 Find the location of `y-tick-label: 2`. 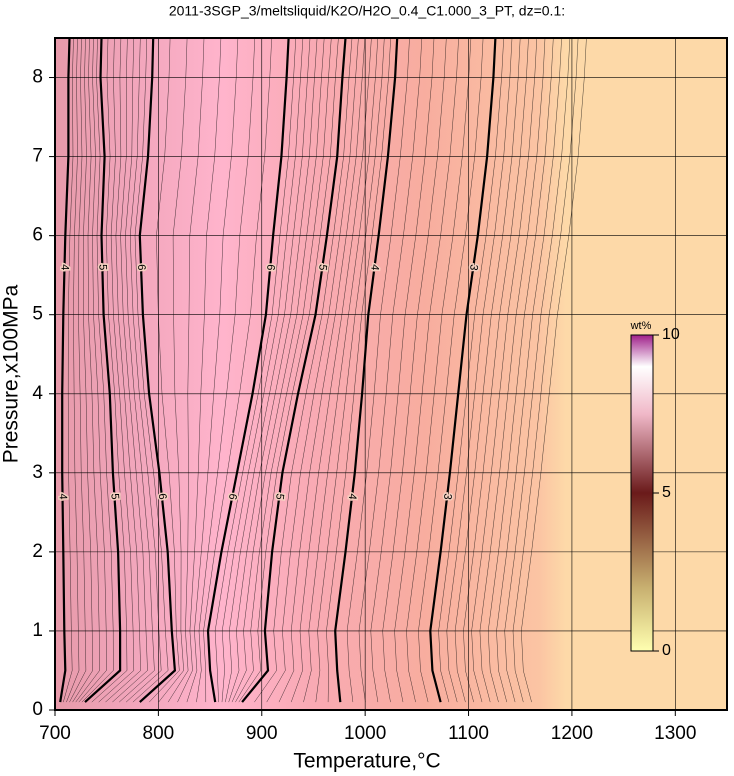

y-tick-label: 2 is located at coordinates (37, 551).